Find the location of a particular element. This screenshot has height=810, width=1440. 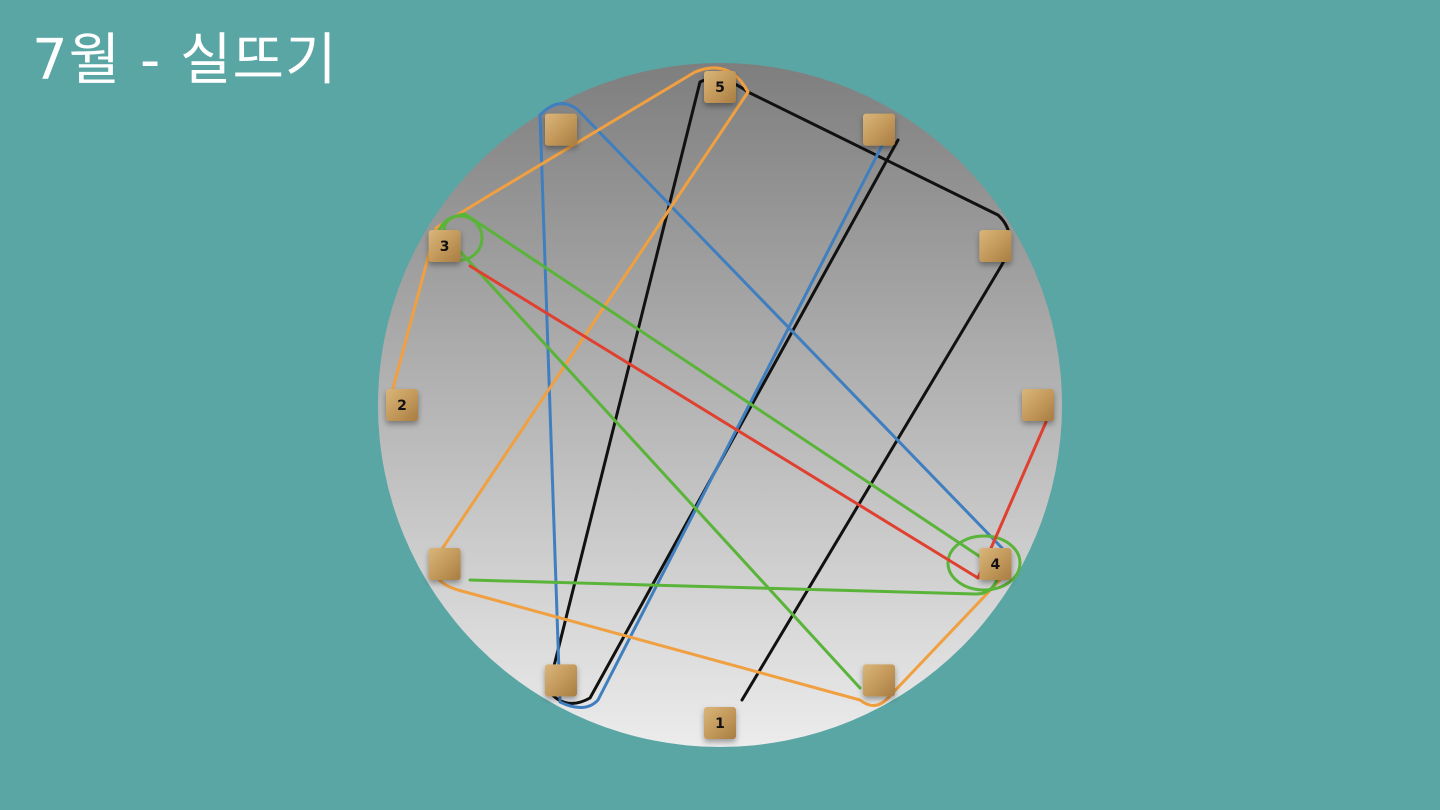

peg-number: 1 is located at coordinates (720, 724).